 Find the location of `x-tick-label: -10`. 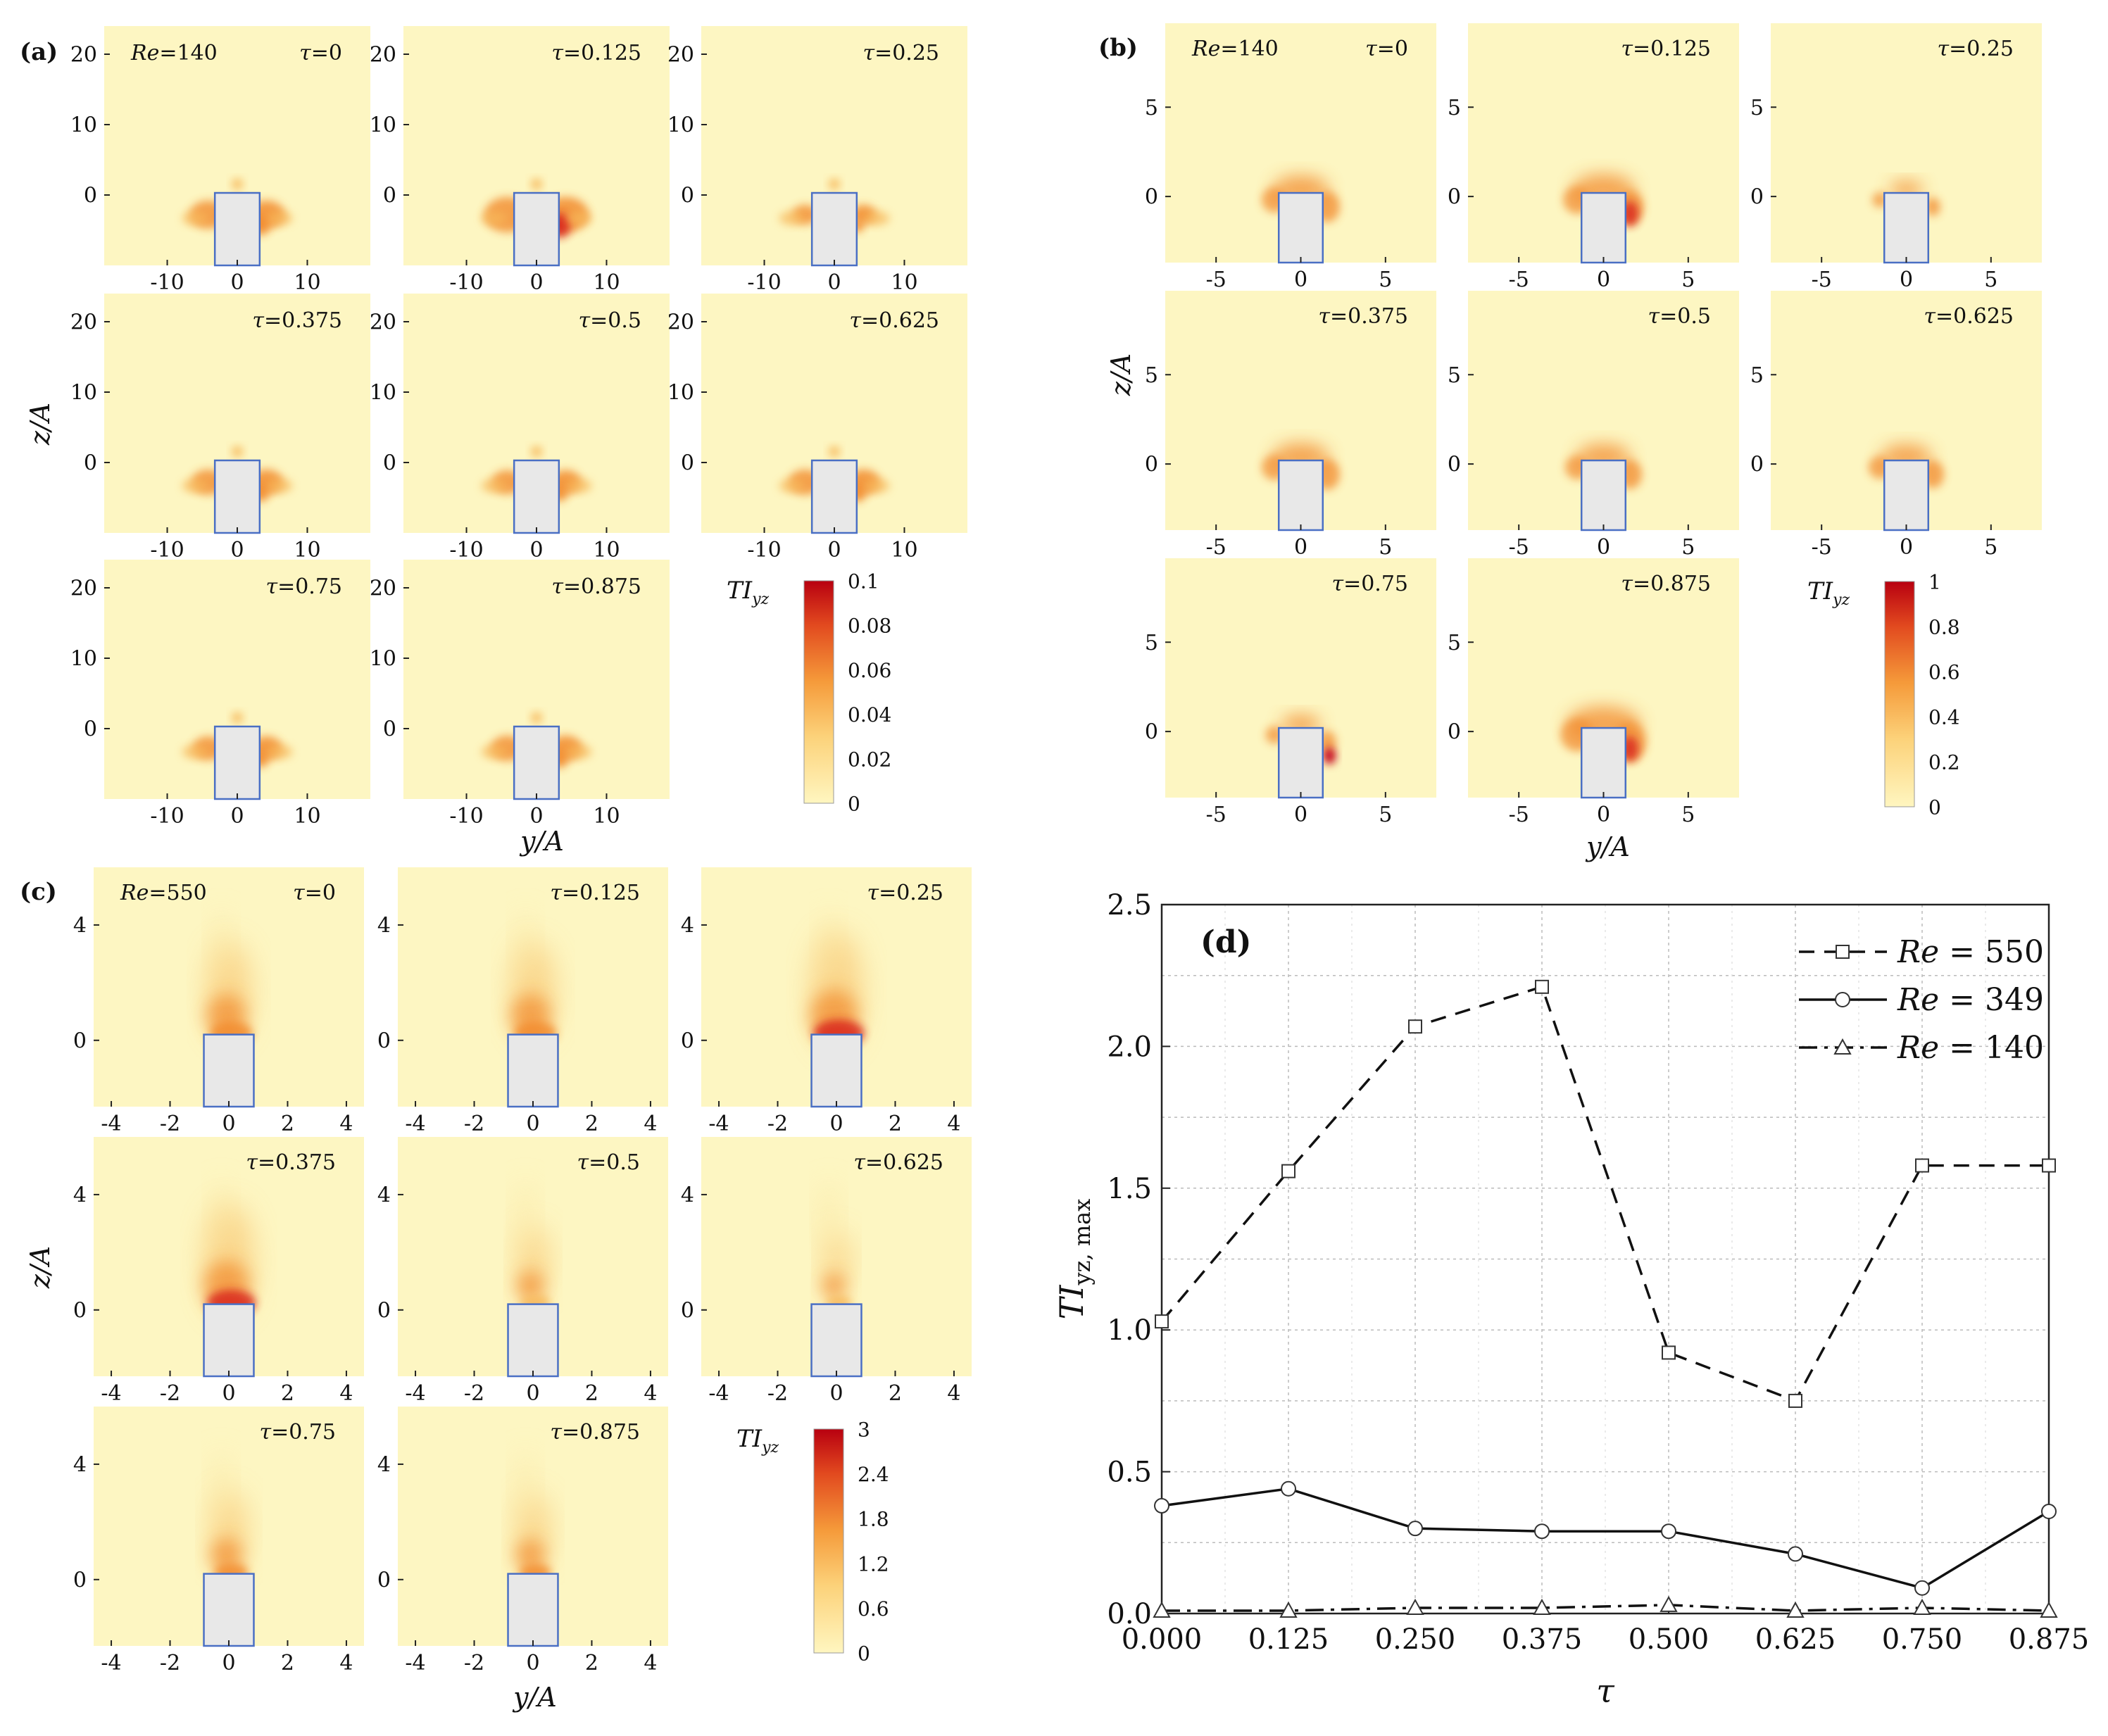

x-tick-label: -10 is located at coordinates (466, 282).